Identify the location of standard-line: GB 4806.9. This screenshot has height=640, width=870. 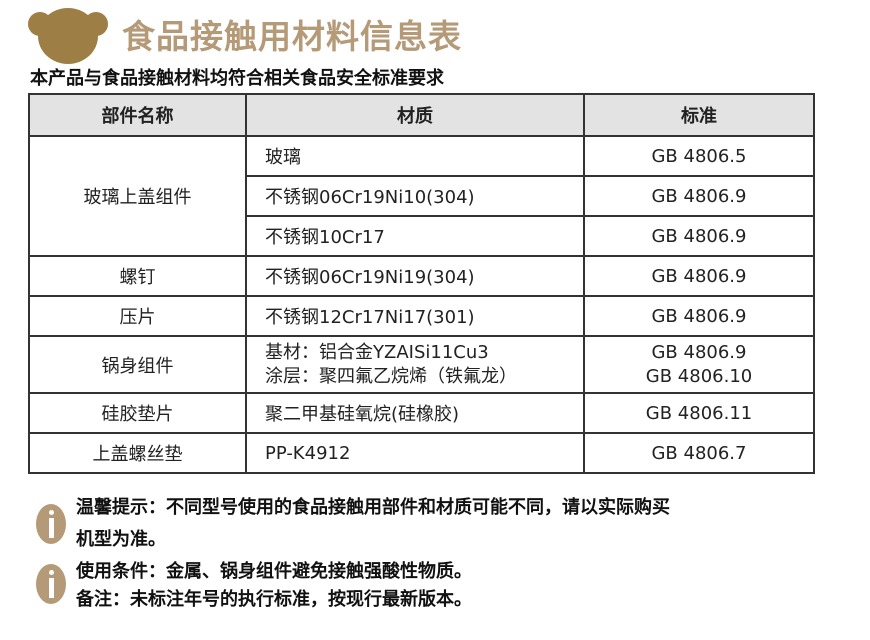
(699, 352).